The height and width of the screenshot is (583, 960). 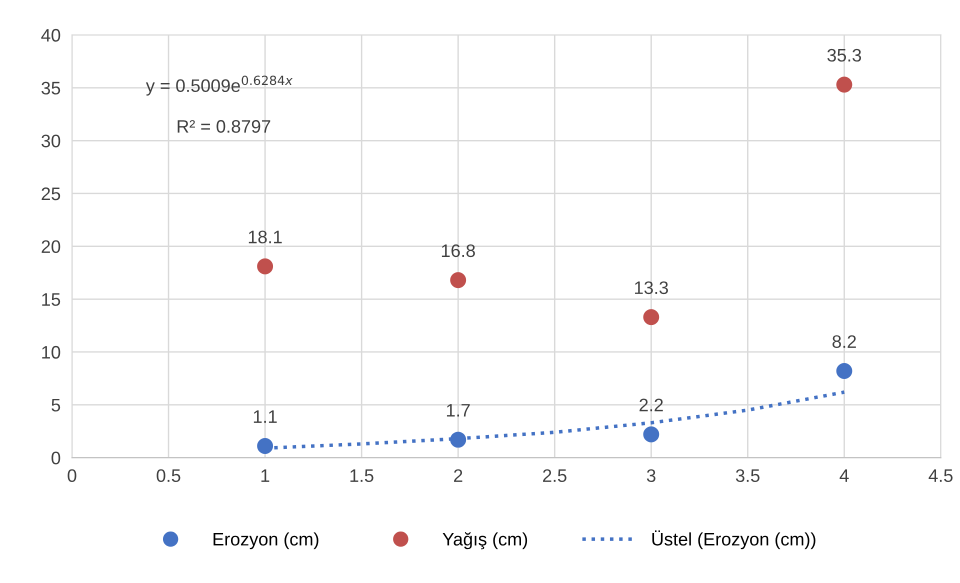 I want to click on y-tick-label: 40, so click(x=50, y=35).